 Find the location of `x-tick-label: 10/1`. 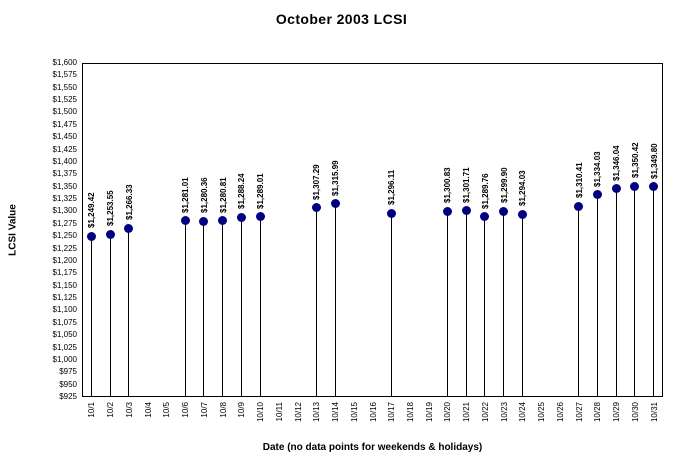

x-tick-label: 10/1 is located at coordinates (92, 410).